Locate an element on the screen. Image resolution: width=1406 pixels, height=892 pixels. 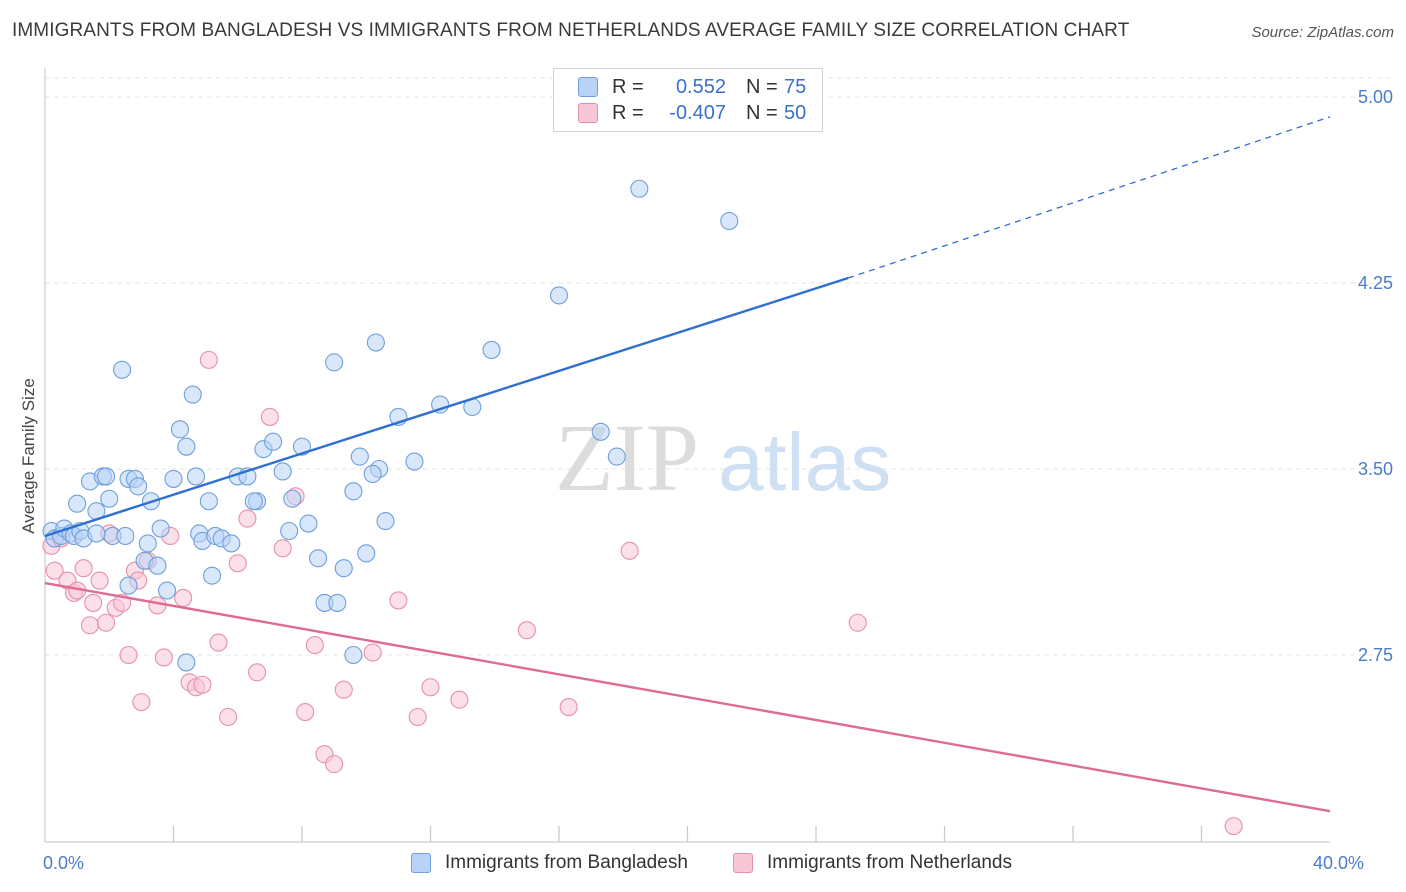
legend-label-bangladesh: Immigrants from Bangladesh is located at coordinates (566, 862).